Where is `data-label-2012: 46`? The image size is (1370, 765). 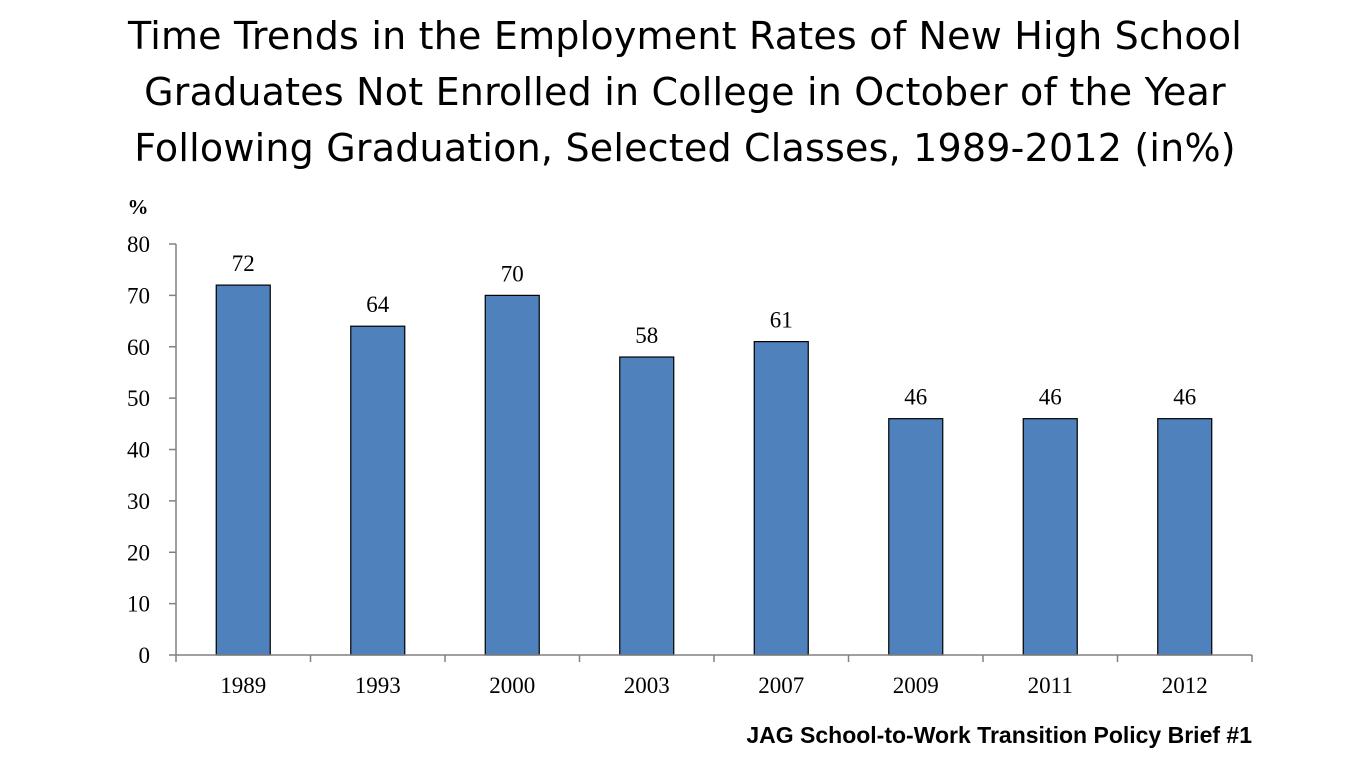
data-label-2012: 46 is located at coordinates (1184, 397).